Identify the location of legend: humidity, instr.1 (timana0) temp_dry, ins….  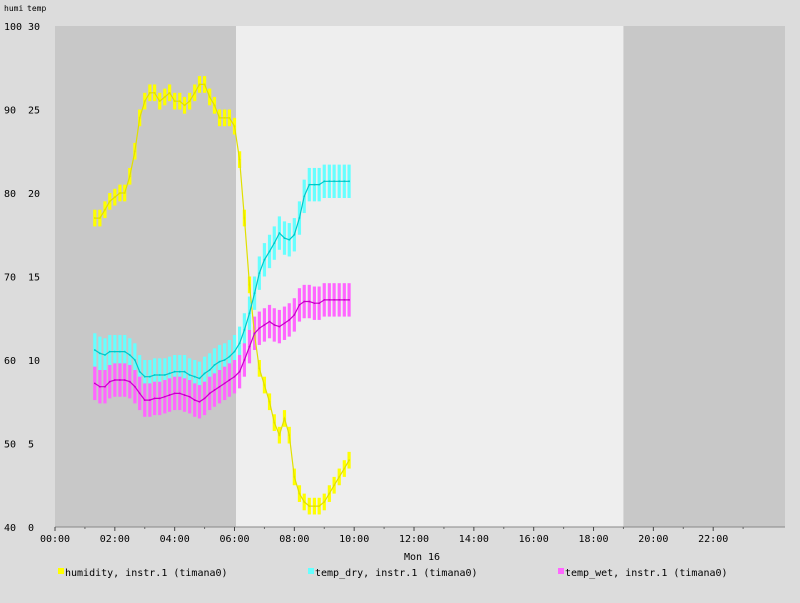
(393, 573).